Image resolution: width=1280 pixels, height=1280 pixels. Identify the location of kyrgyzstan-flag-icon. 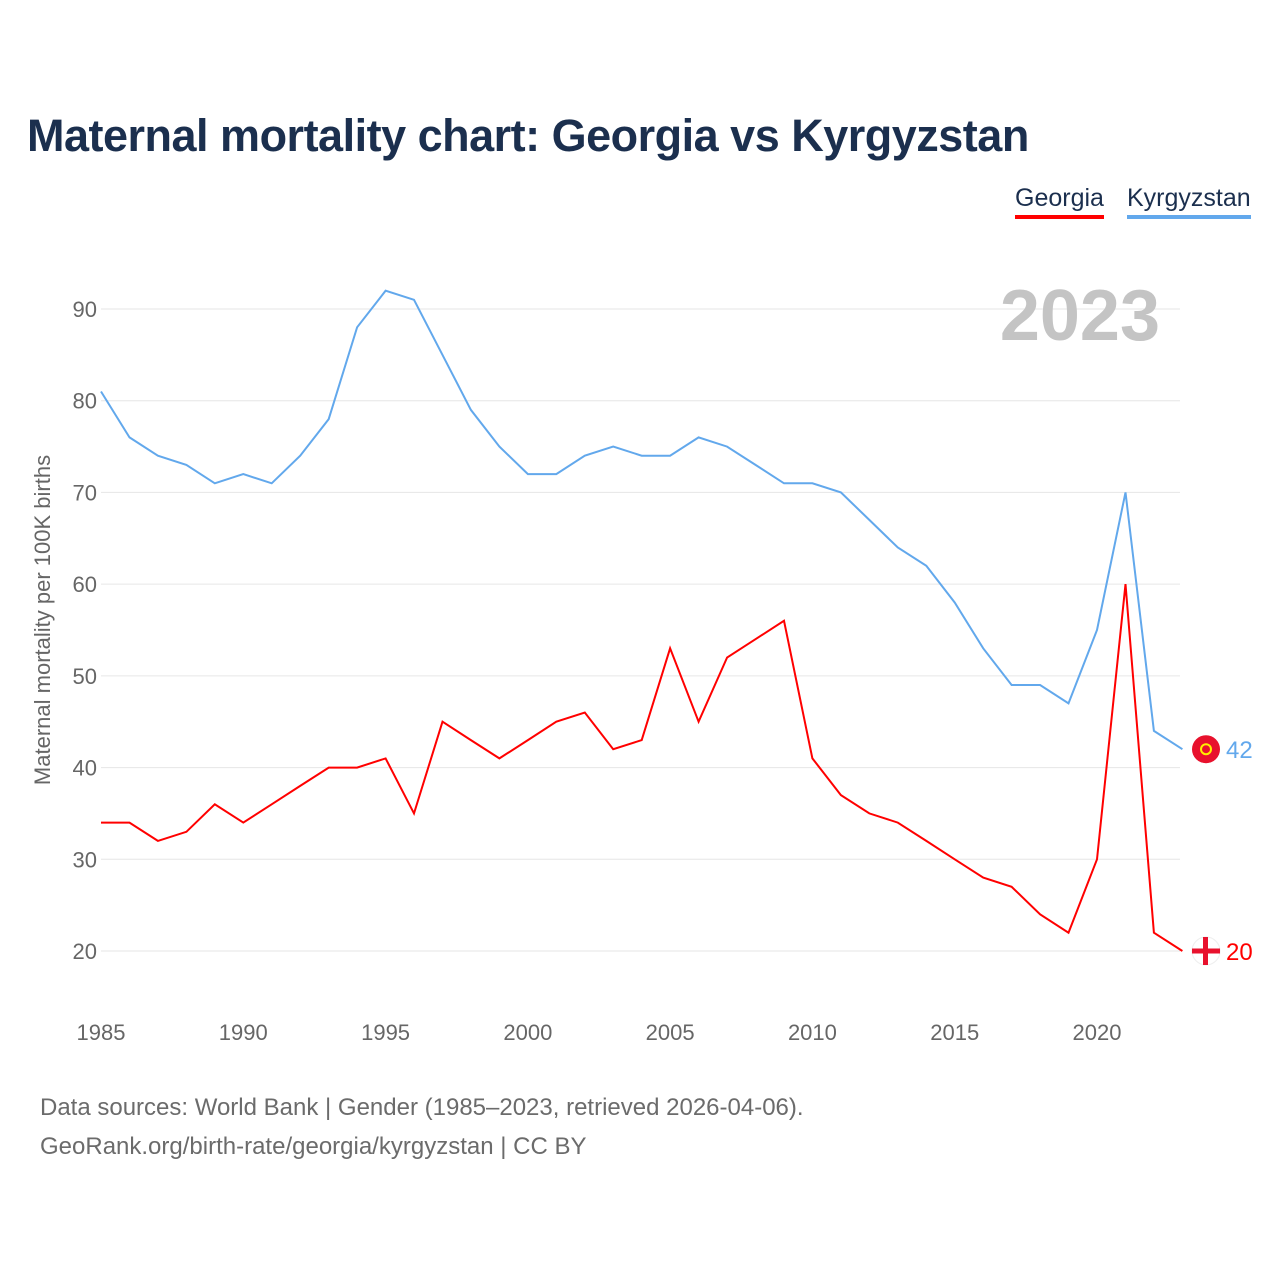
(1206, 749).